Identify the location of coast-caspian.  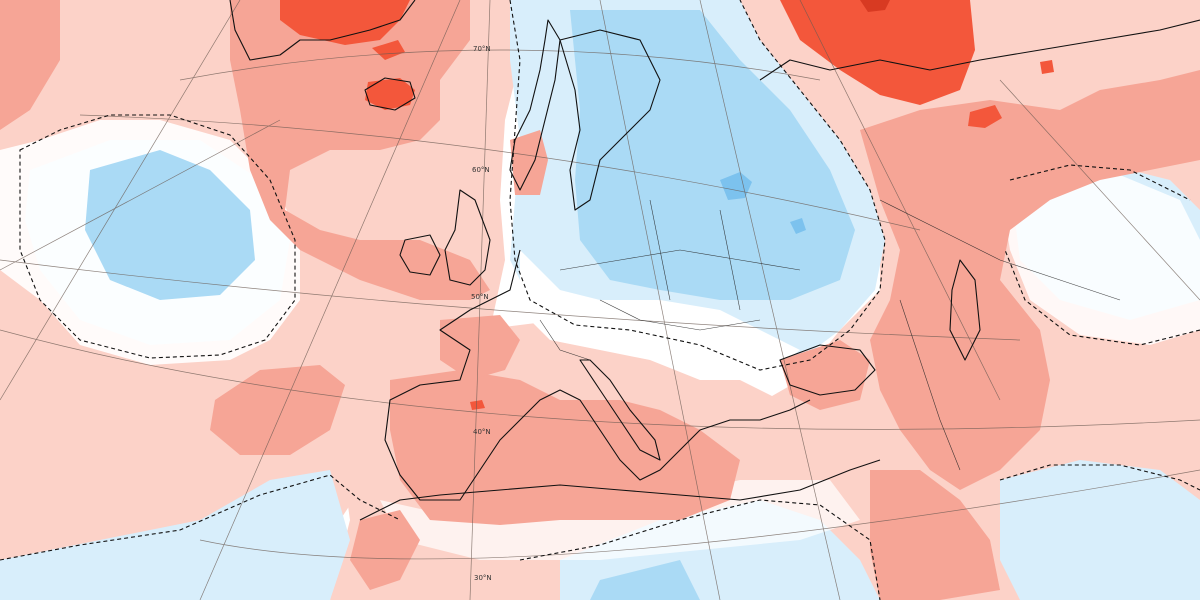
(965, 310).